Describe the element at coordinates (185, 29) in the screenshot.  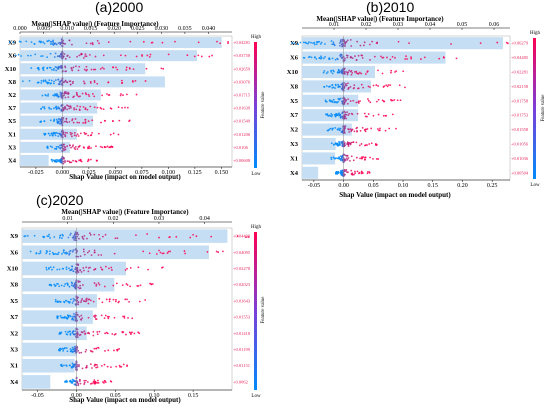
I see `top-tick-label: 0.035` at that location.